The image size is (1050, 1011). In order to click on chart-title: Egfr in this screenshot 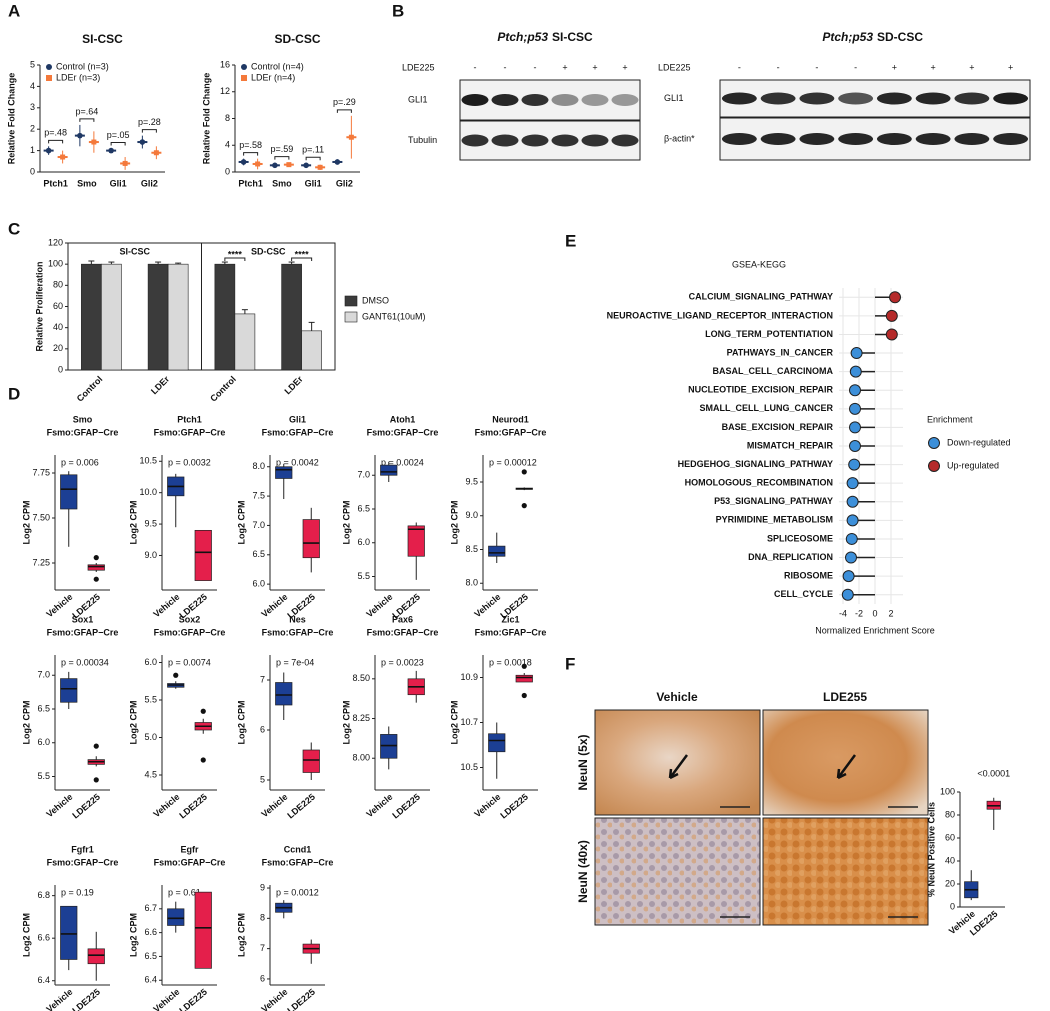, I will do `click(190, 849)`.